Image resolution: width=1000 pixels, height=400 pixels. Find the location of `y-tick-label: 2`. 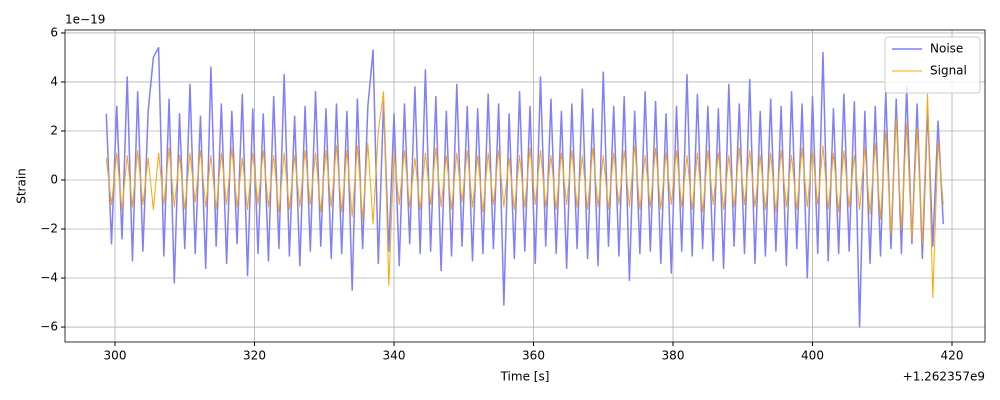

y-tick-label: 2 is located at coordinates (54, 130).